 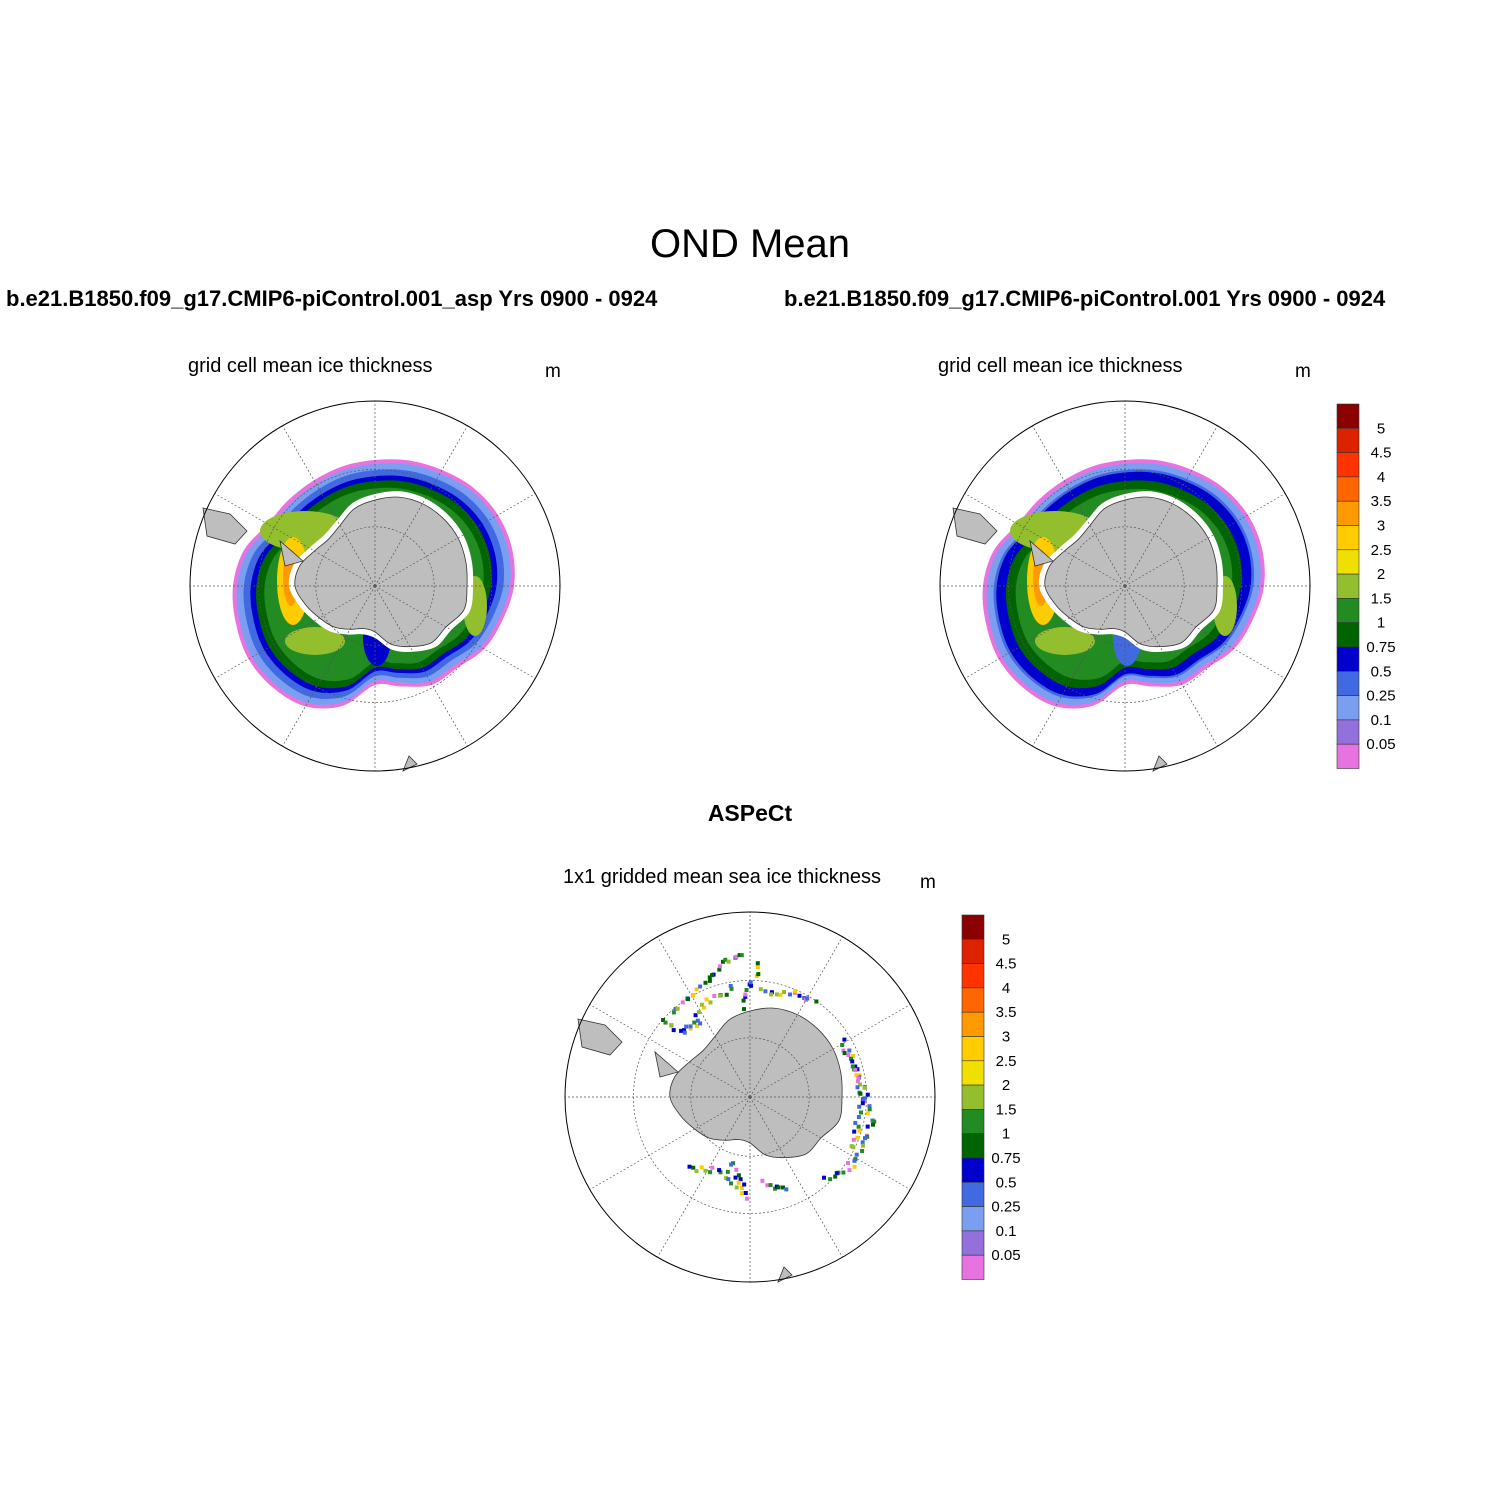 I want to click on antarctic-peninsula, so click(x=666, y=1064).